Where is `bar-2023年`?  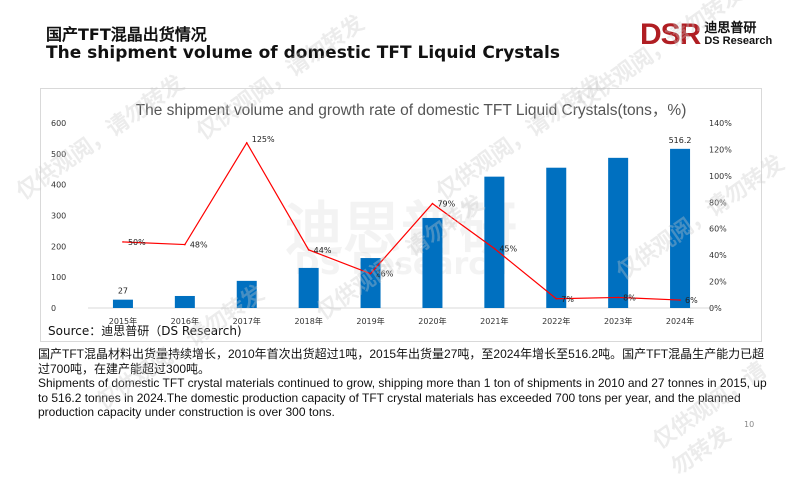 bar-2023年 is located at coordinates (618, 232).